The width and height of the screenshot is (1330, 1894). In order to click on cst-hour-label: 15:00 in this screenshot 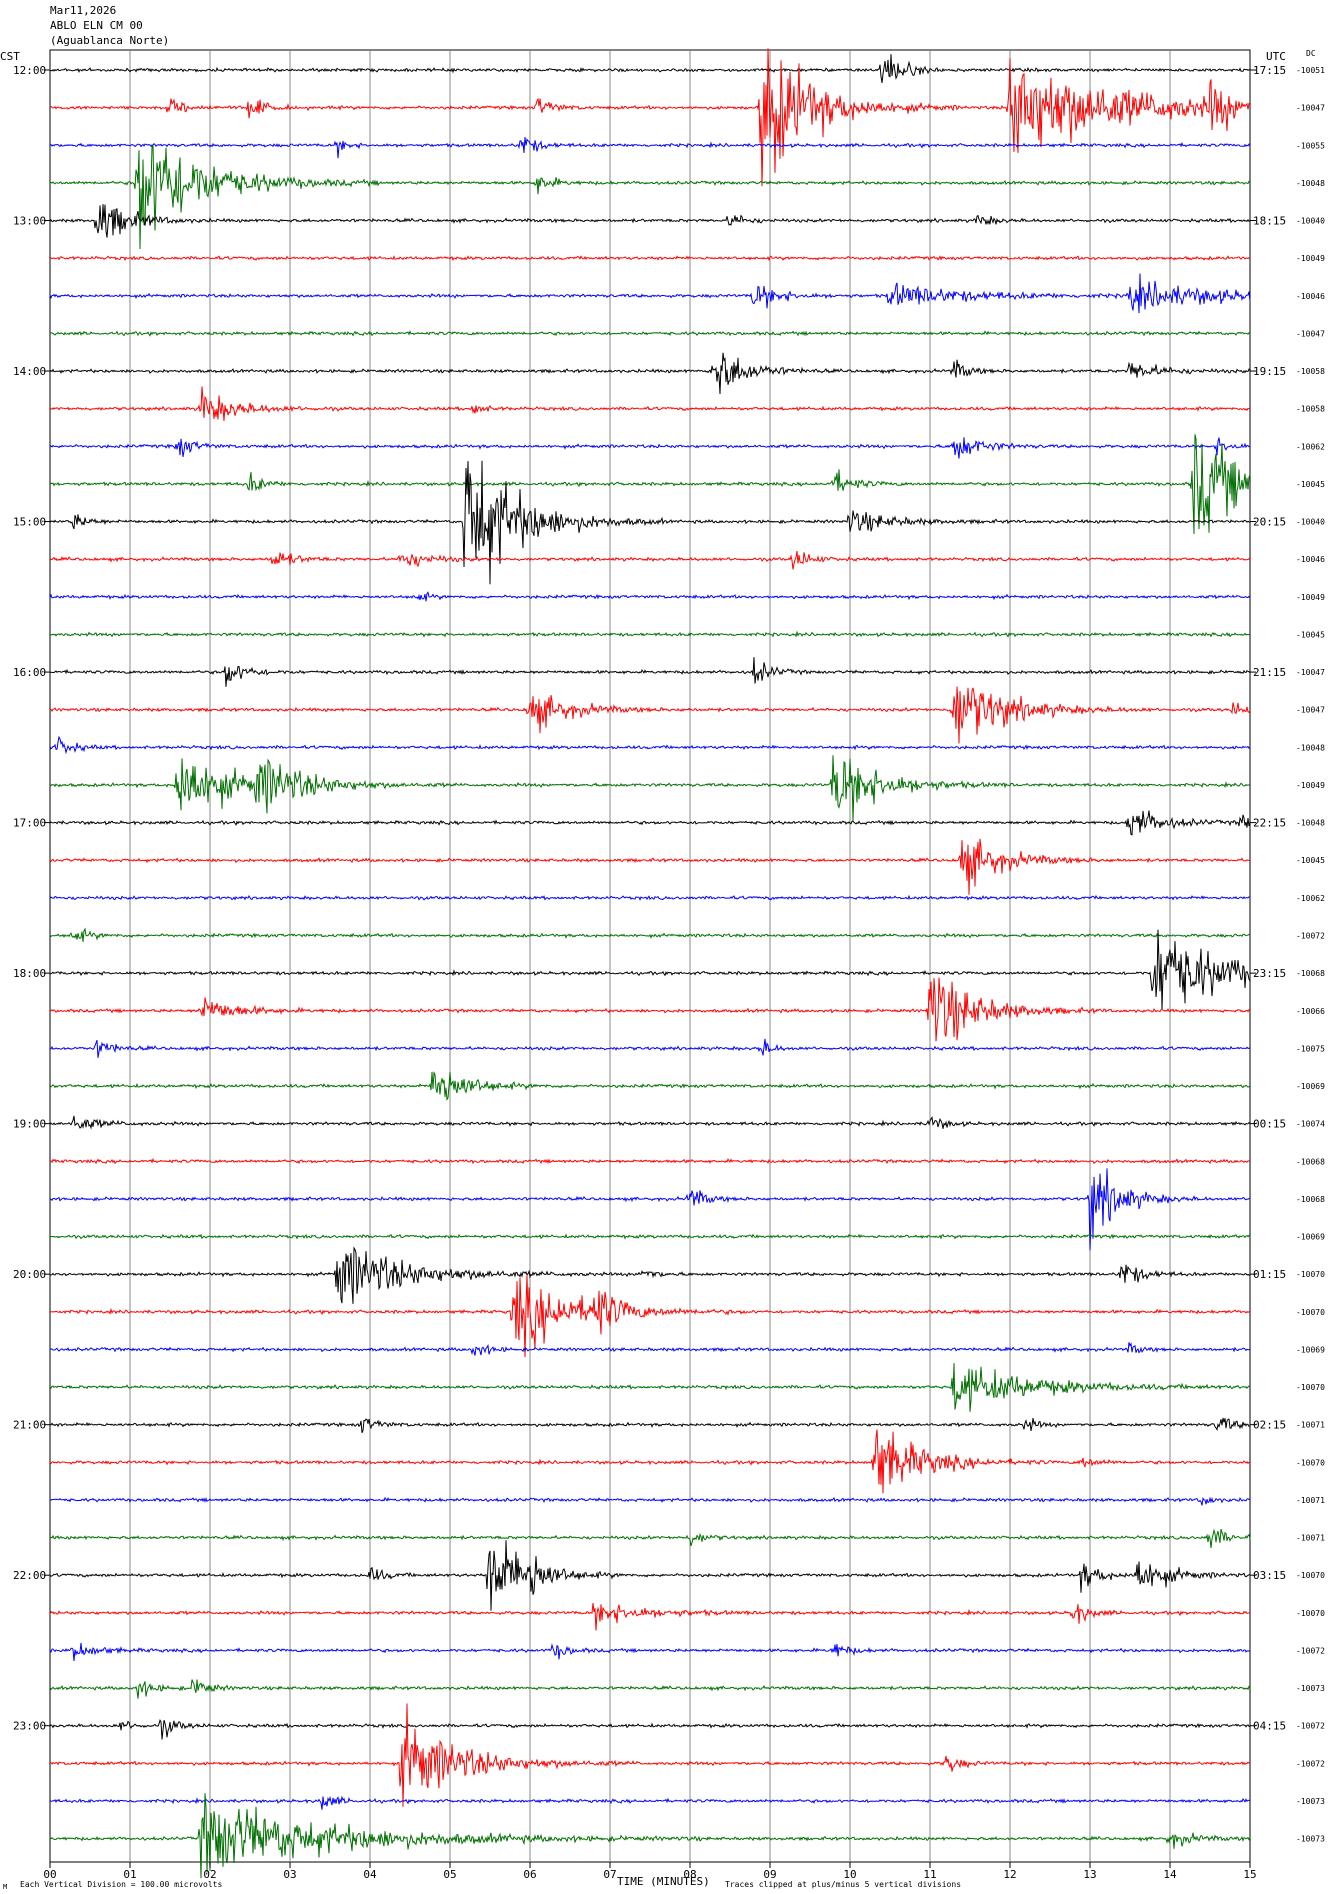, I will do `click(29, 522)`.